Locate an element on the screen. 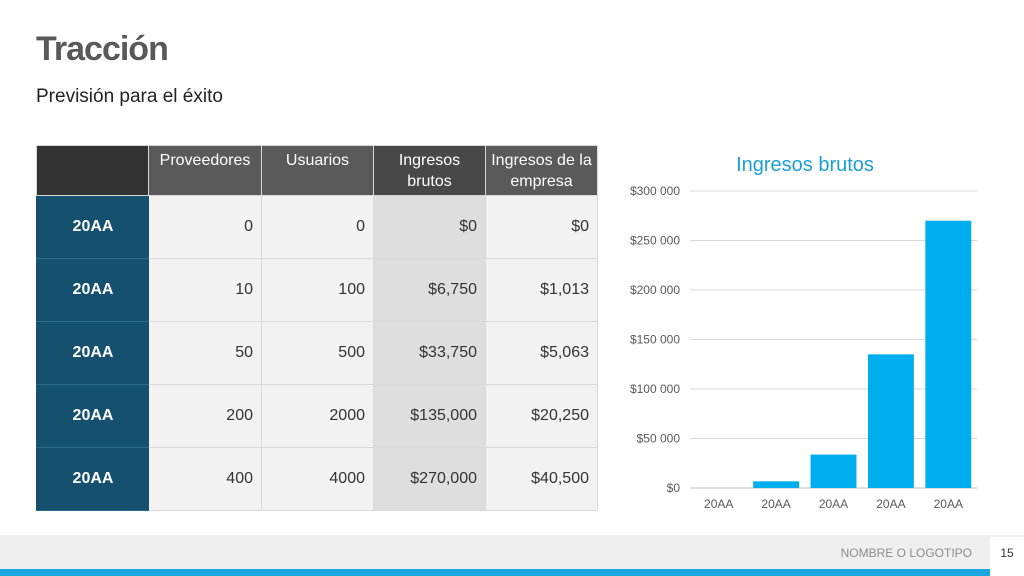 The height and width of the screenshot is (576, 1024). table-cell: $6,750 is located at coordinates (429, 290).